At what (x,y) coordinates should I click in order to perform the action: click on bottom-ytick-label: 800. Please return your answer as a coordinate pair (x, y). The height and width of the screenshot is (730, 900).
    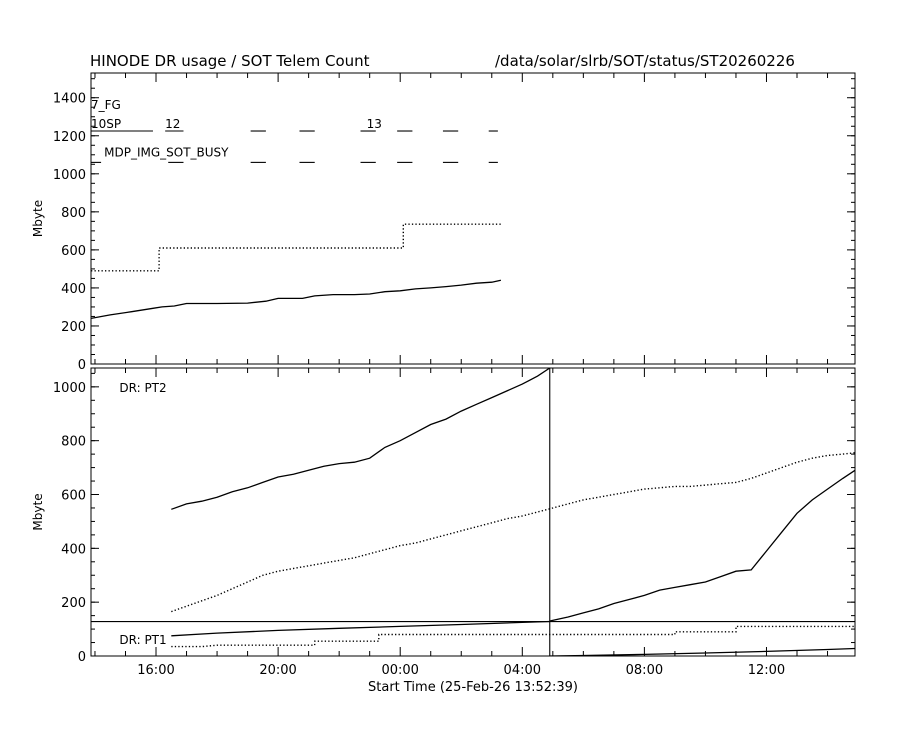
    Looking at the image, I should click on (73, 442).